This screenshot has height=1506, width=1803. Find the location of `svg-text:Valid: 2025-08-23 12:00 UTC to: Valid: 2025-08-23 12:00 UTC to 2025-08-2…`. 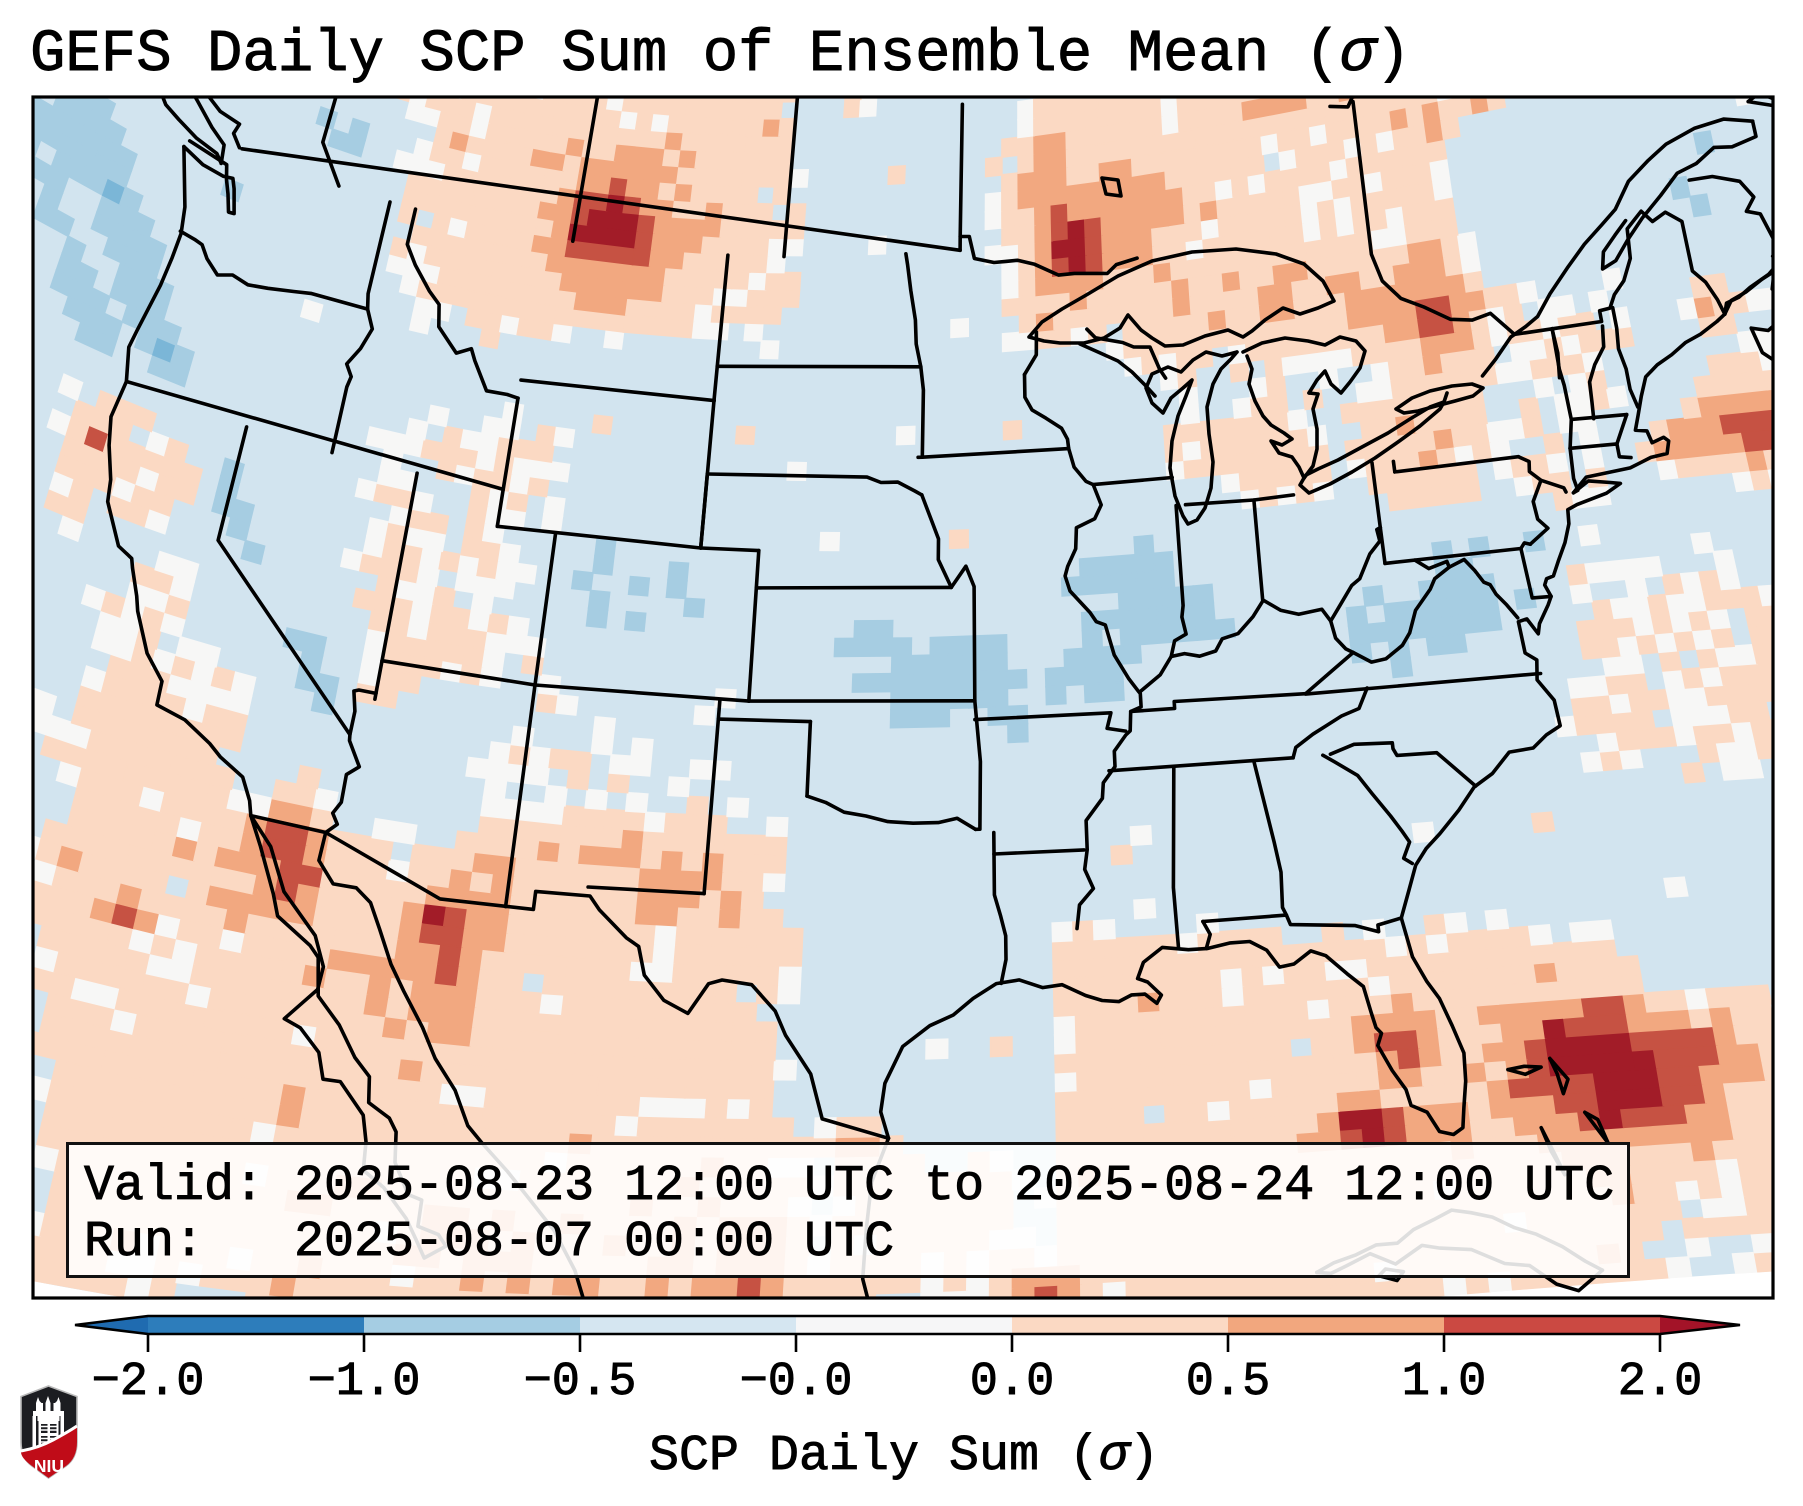

svg-text:Valid: 2025-08-23 12:00 UTC to: Valid: 2025-08-23 12:00 UTC to 2025-08-2… is located at coordinates (849, 1186).